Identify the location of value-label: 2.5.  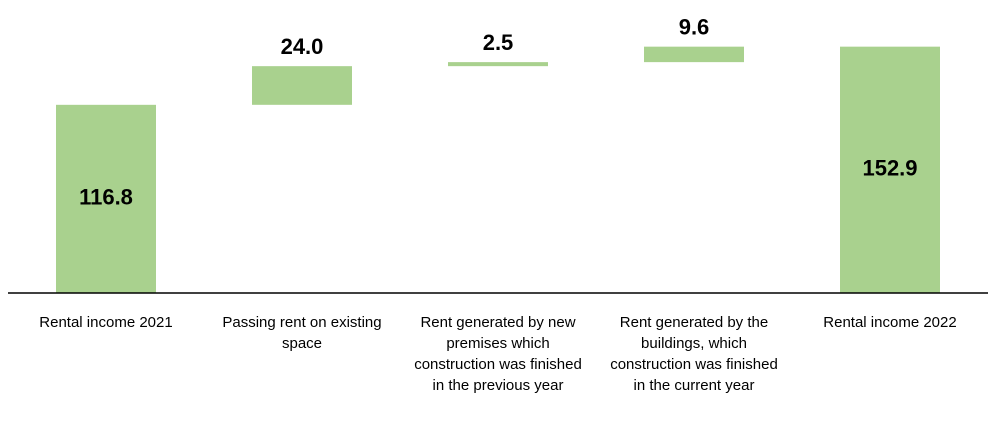
(498, 42).